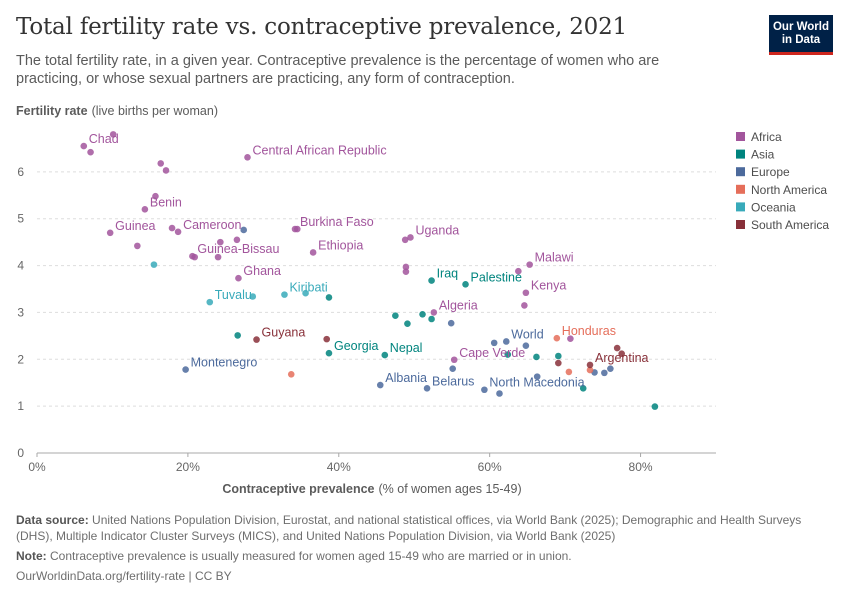 The image size is (850, 600). Describe the element at coordinates (406, 348) in the screenshot. I see `point-label: Nepal` at that location.